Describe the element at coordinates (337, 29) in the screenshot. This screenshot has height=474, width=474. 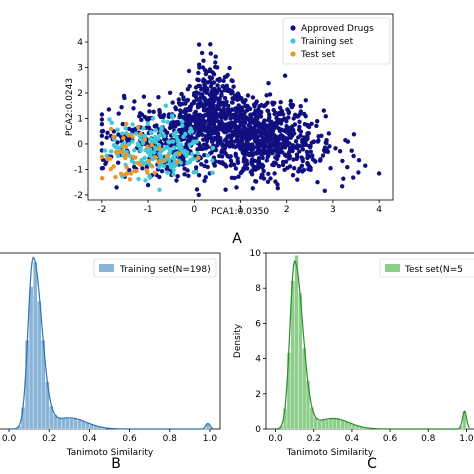
I see `legend-label-approved: Approved Drugs` at that location.